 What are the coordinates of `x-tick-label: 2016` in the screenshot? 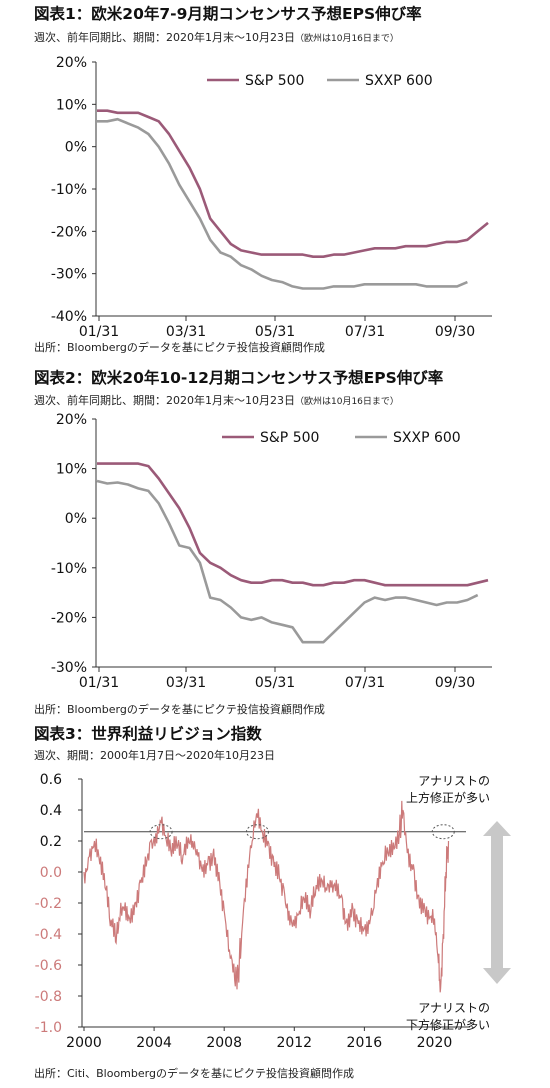 It's located at (365, 1043).